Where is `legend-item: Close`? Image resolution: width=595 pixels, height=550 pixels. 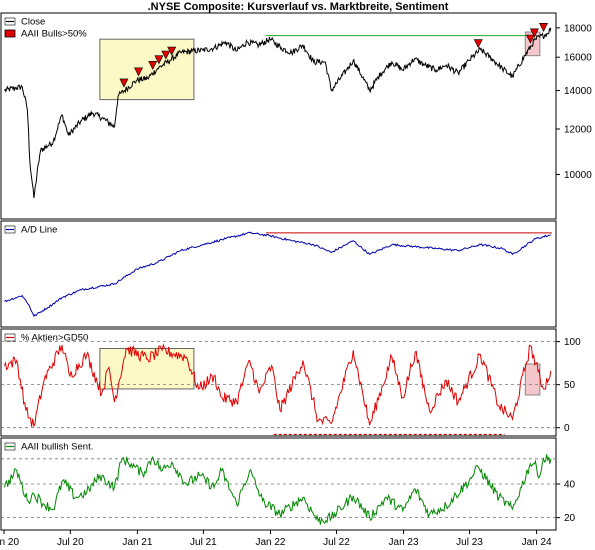 legend-item: Close is located at coordinates (24, 22).